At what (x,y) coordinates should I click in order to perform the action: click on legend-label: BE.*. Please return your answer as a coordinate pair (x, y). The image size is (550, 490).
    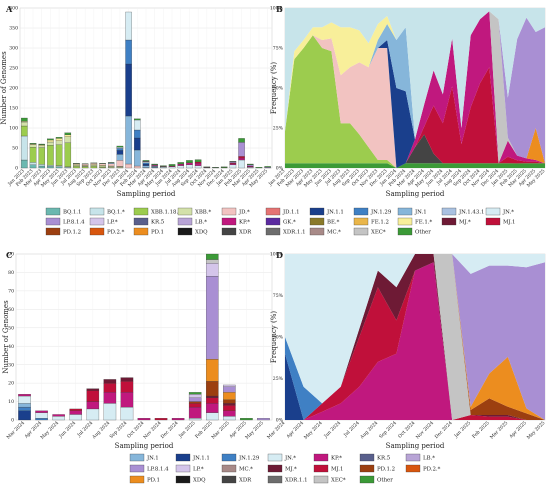
    Looking at the image, I should click on (333, 223).